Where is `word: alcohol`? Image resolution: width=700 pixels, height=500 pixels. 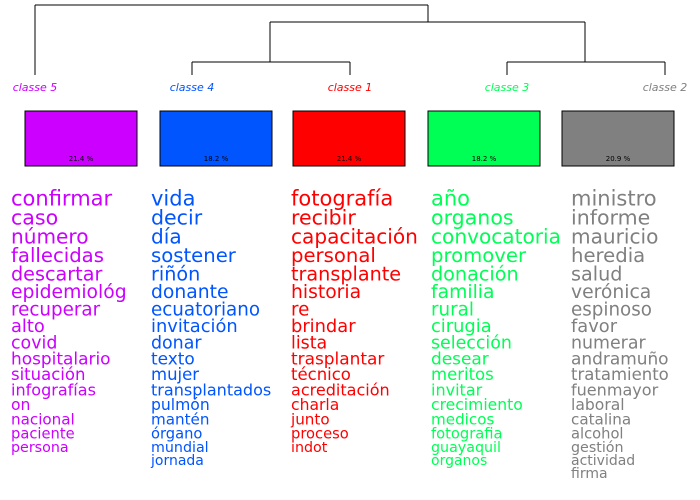
word: alcohol is located at coordinates (597, 433).